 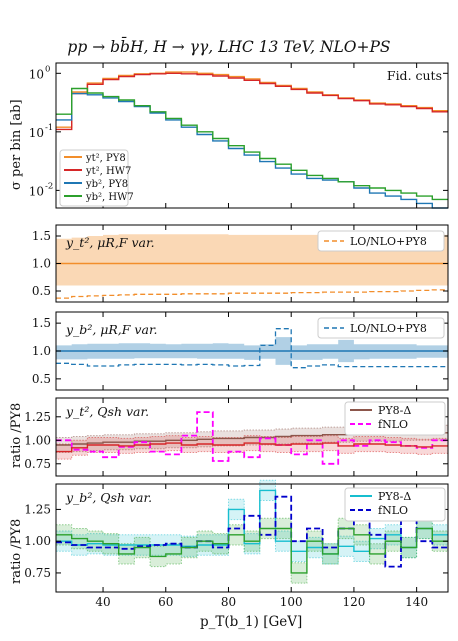 I want to click on yb-mu-panel-ytick-label: 1.5, so click(x=41, y=323).